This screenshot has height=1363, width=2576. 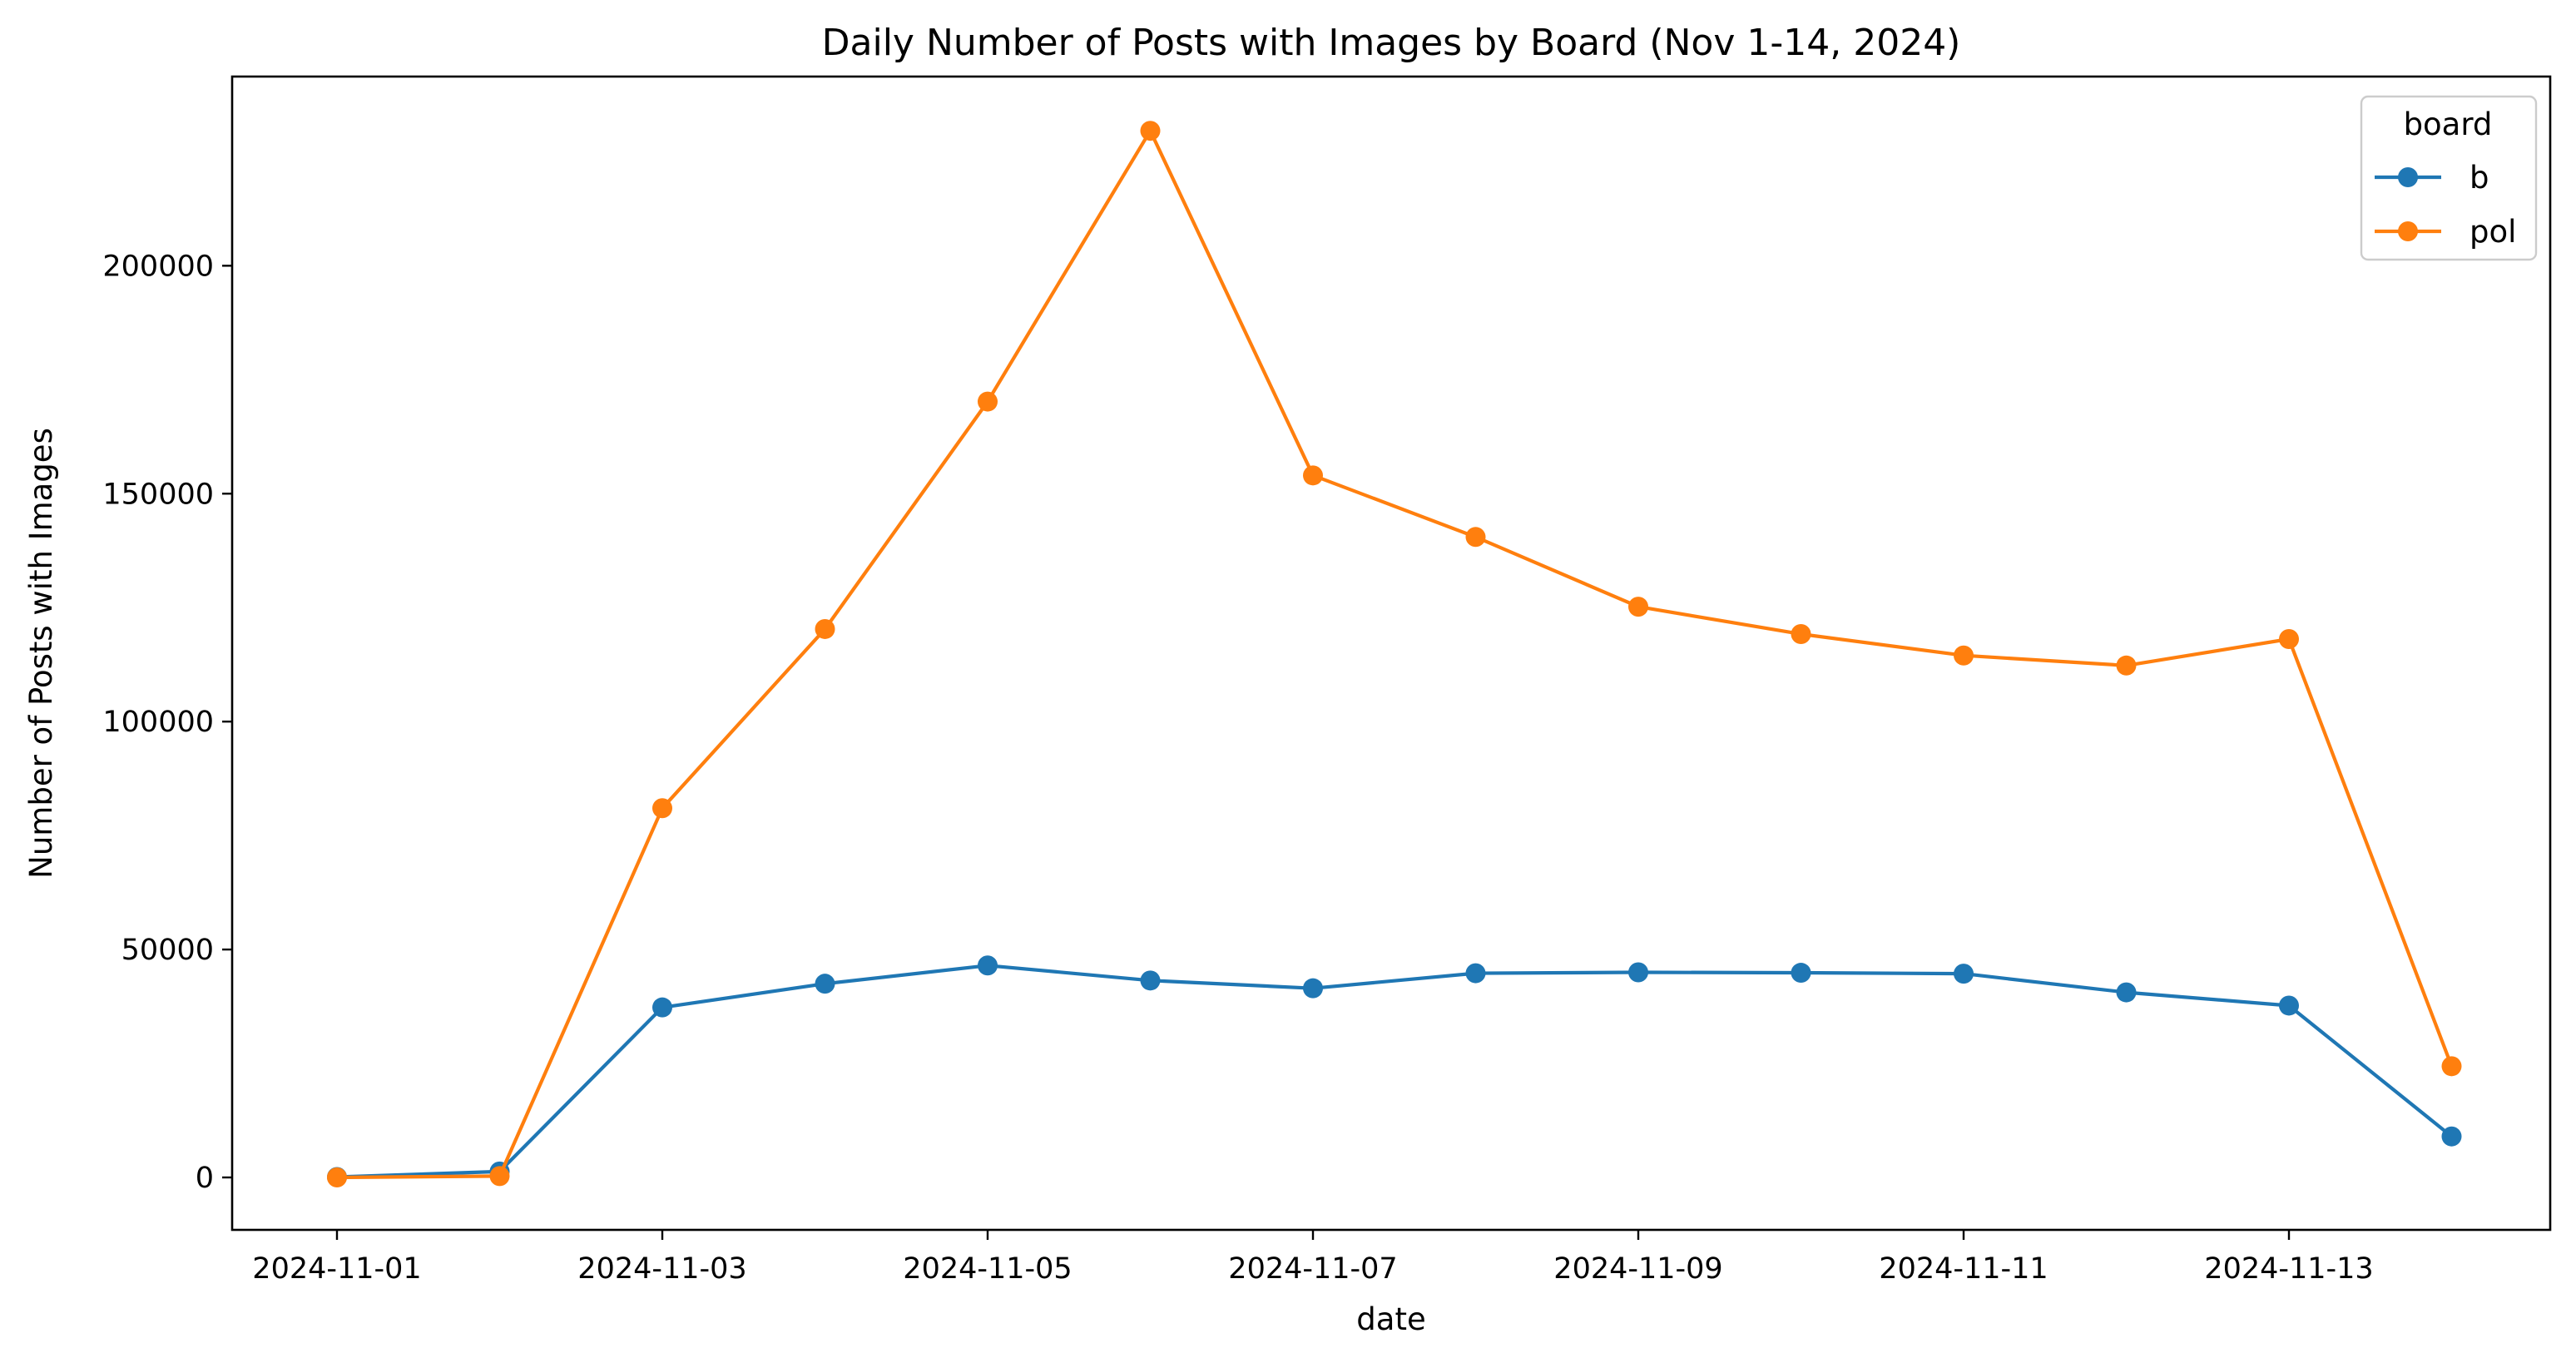 I want to click on series-b, so click(x=1395, y=1071).